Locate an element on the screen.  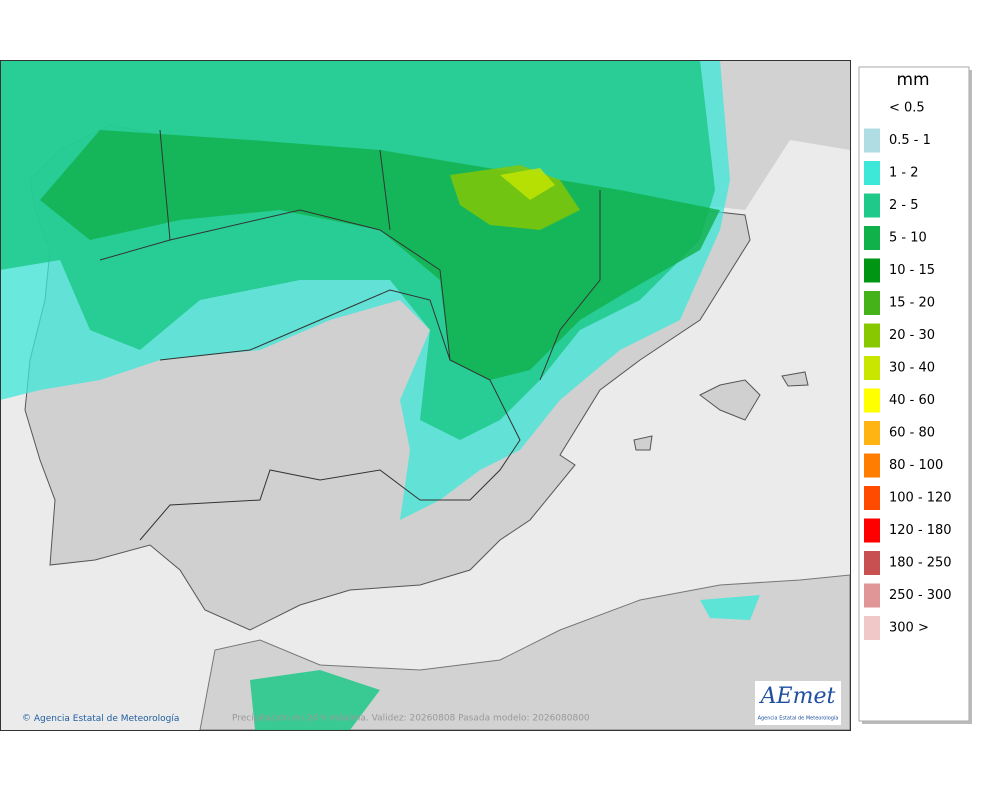
precip-algeria is located at coordinates (730, 607).